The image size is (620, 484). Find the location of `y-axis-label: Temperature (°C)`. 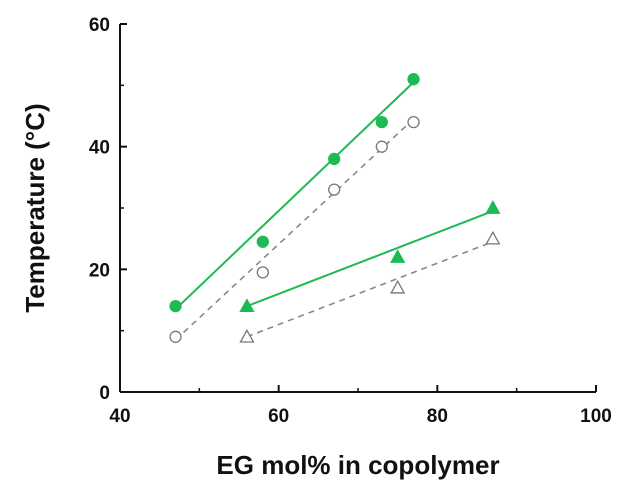

y-axis-label: Temperature (°C) is located at coordinates (35, 207).